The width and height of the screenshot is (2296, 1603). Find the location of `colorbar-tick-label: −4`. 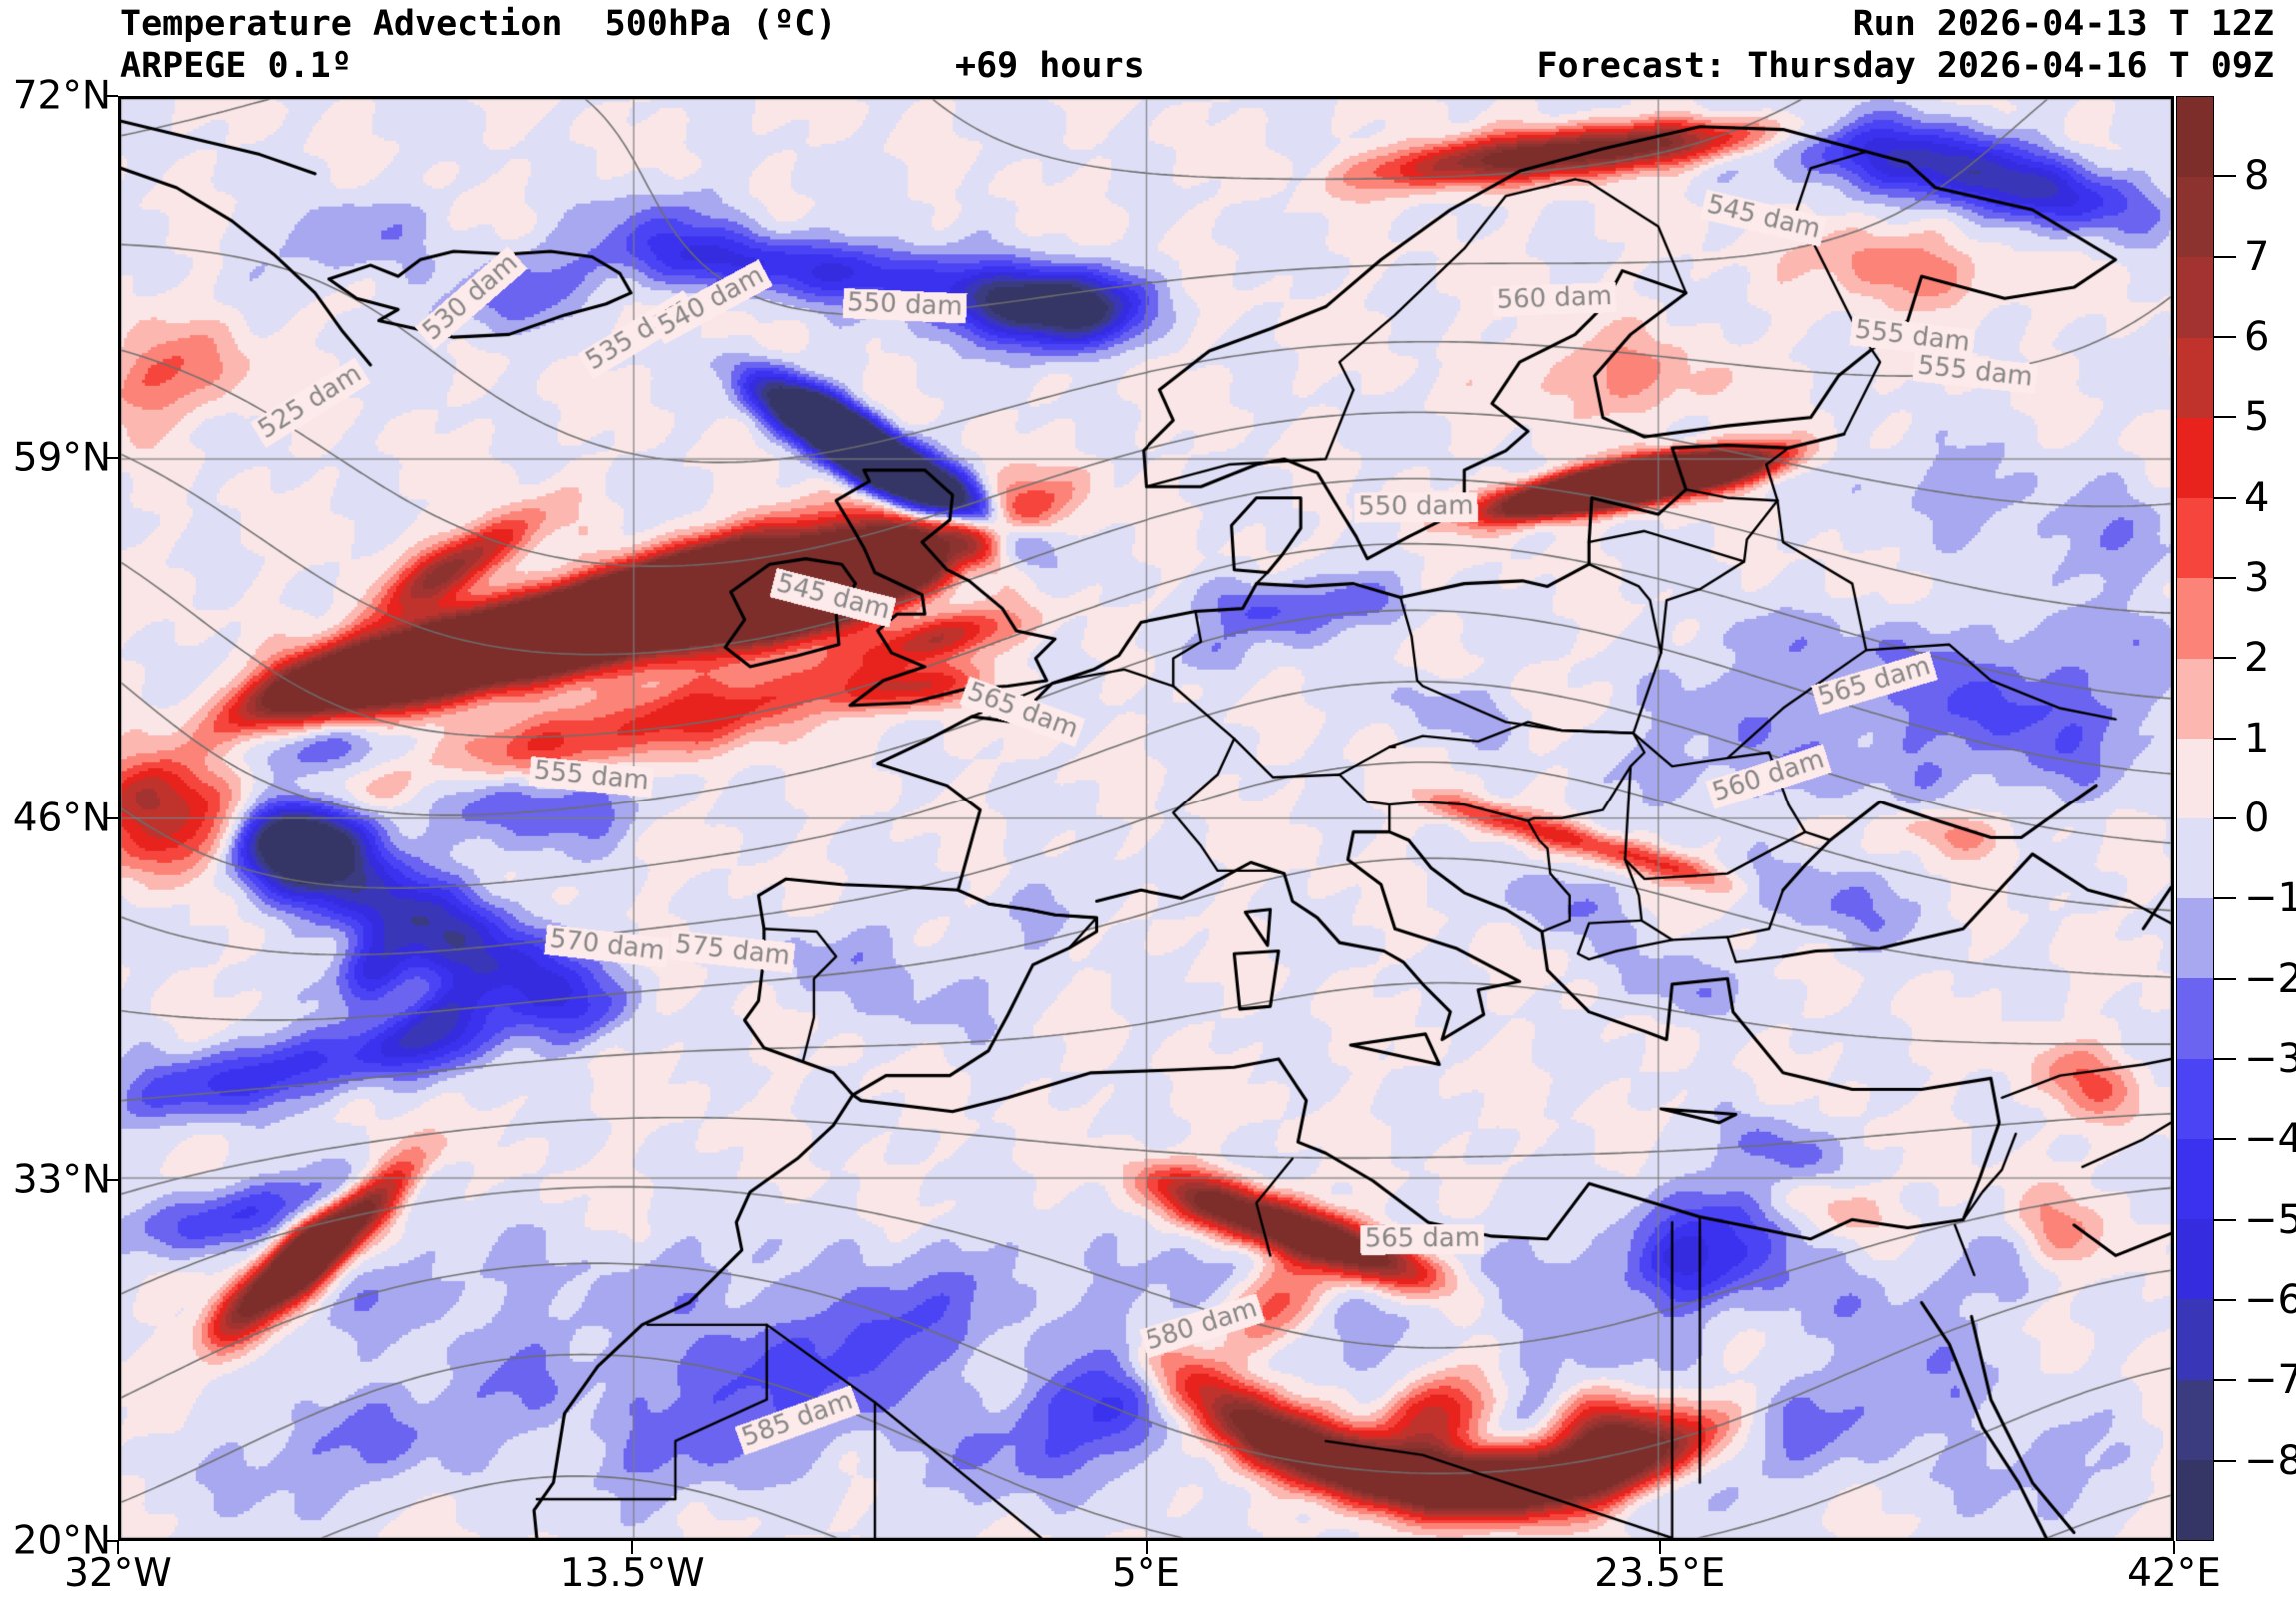

colorbar-tick-label: −4 is located at coordinates (2270, 1139).